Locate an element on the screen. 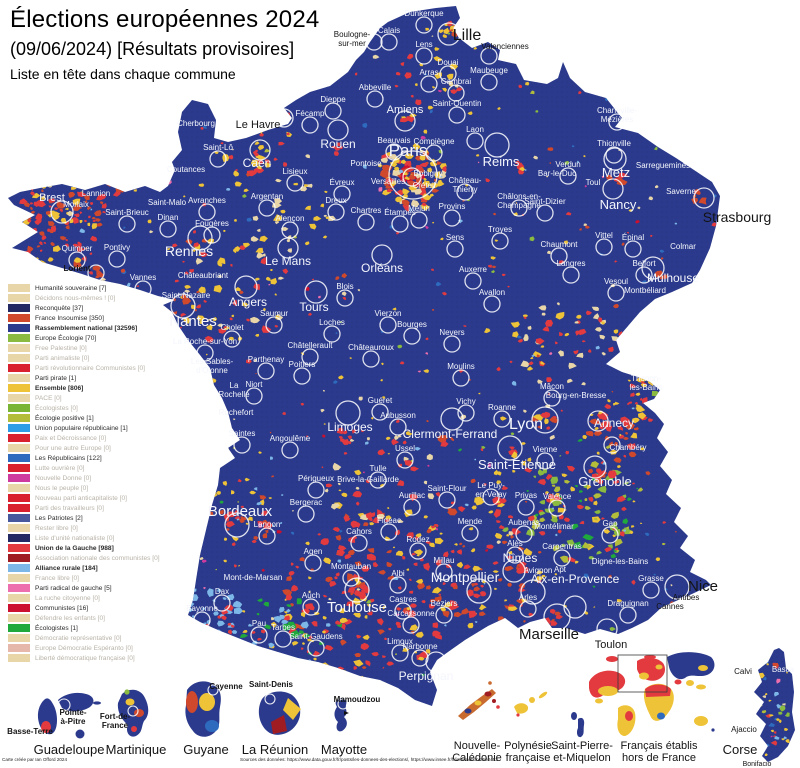  city-label: Albi is located at coordinates (398, 573).